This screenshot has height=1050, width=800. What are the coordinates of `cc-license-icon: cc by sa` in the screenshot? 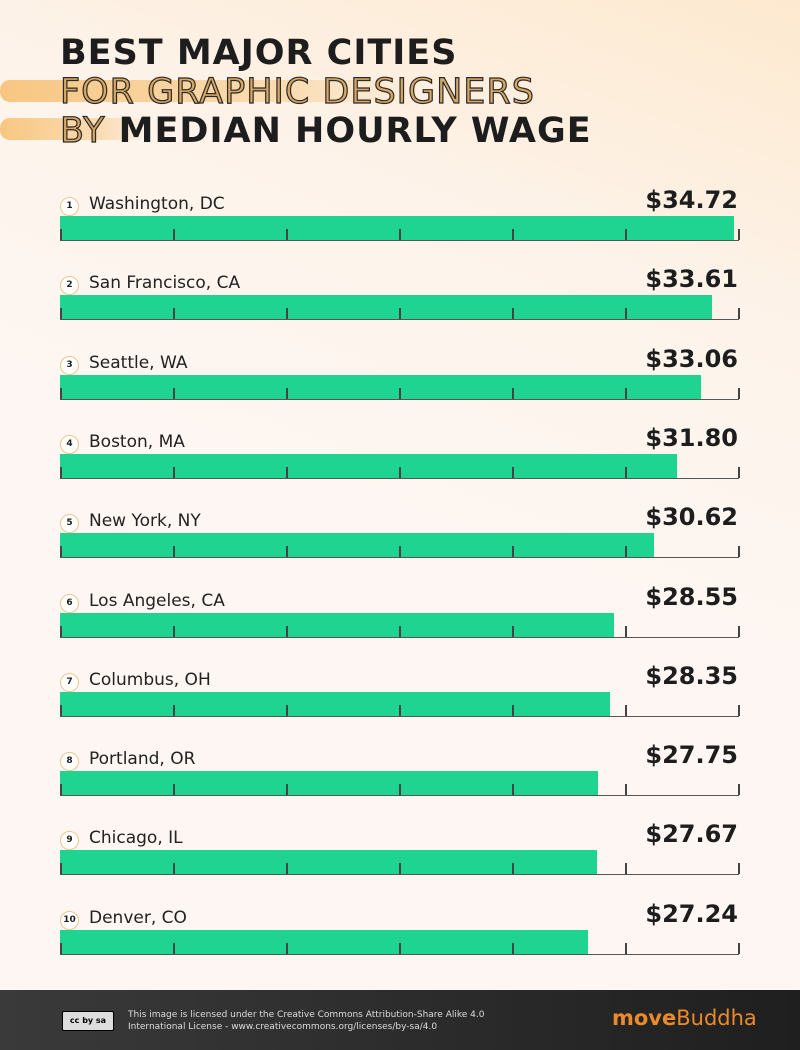 It's located at (88, 1021).